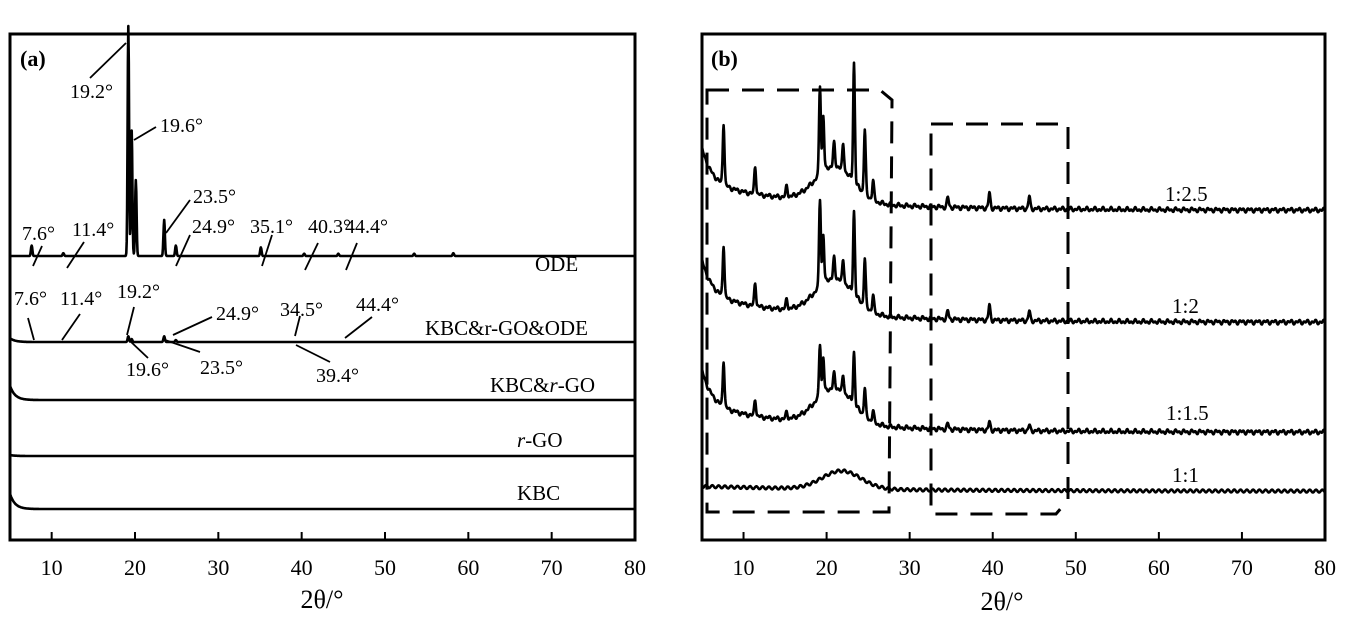  What do you see at coordinates (322, 502) in the screenshot?
I see `series-line-kbc` at bounding box center [322, 502].